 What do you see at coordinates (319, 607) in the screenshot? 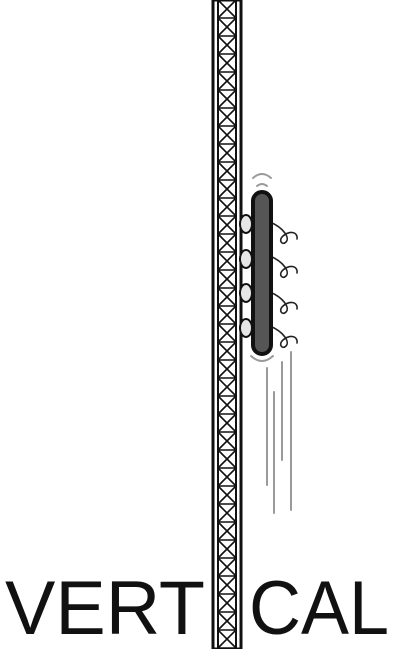
I see `word-right: CAL` at bounding box center [319, 607].